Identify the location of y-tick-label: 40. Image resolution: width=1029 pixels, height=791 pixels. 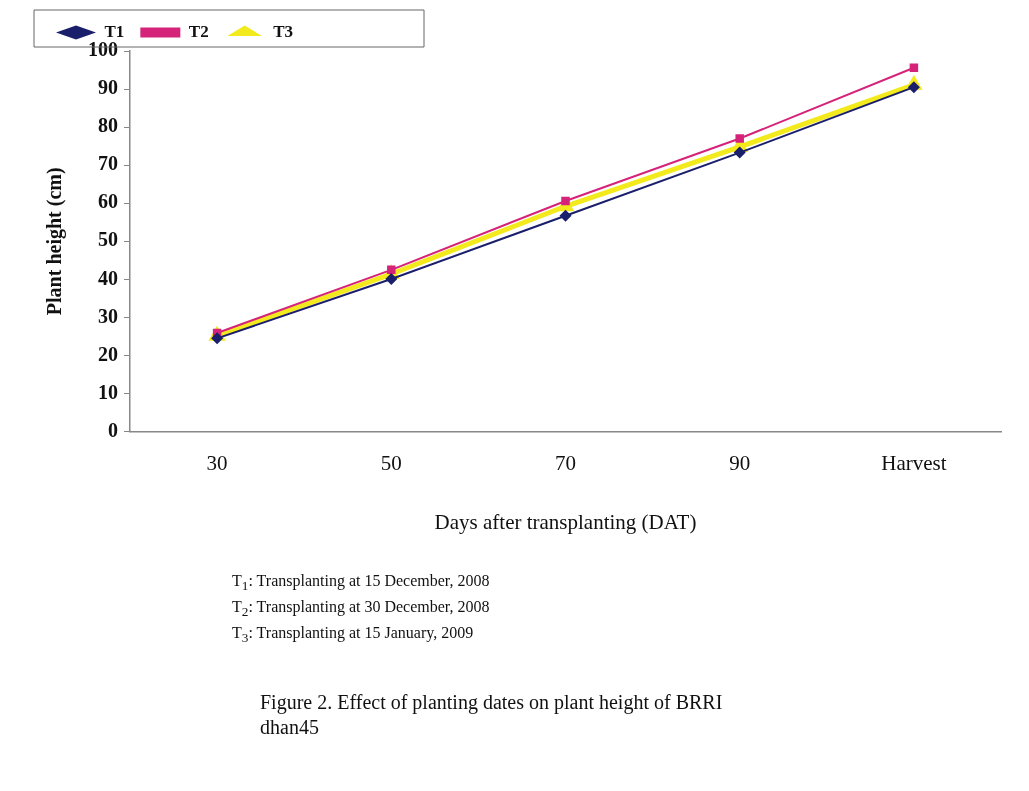
(108, 277).